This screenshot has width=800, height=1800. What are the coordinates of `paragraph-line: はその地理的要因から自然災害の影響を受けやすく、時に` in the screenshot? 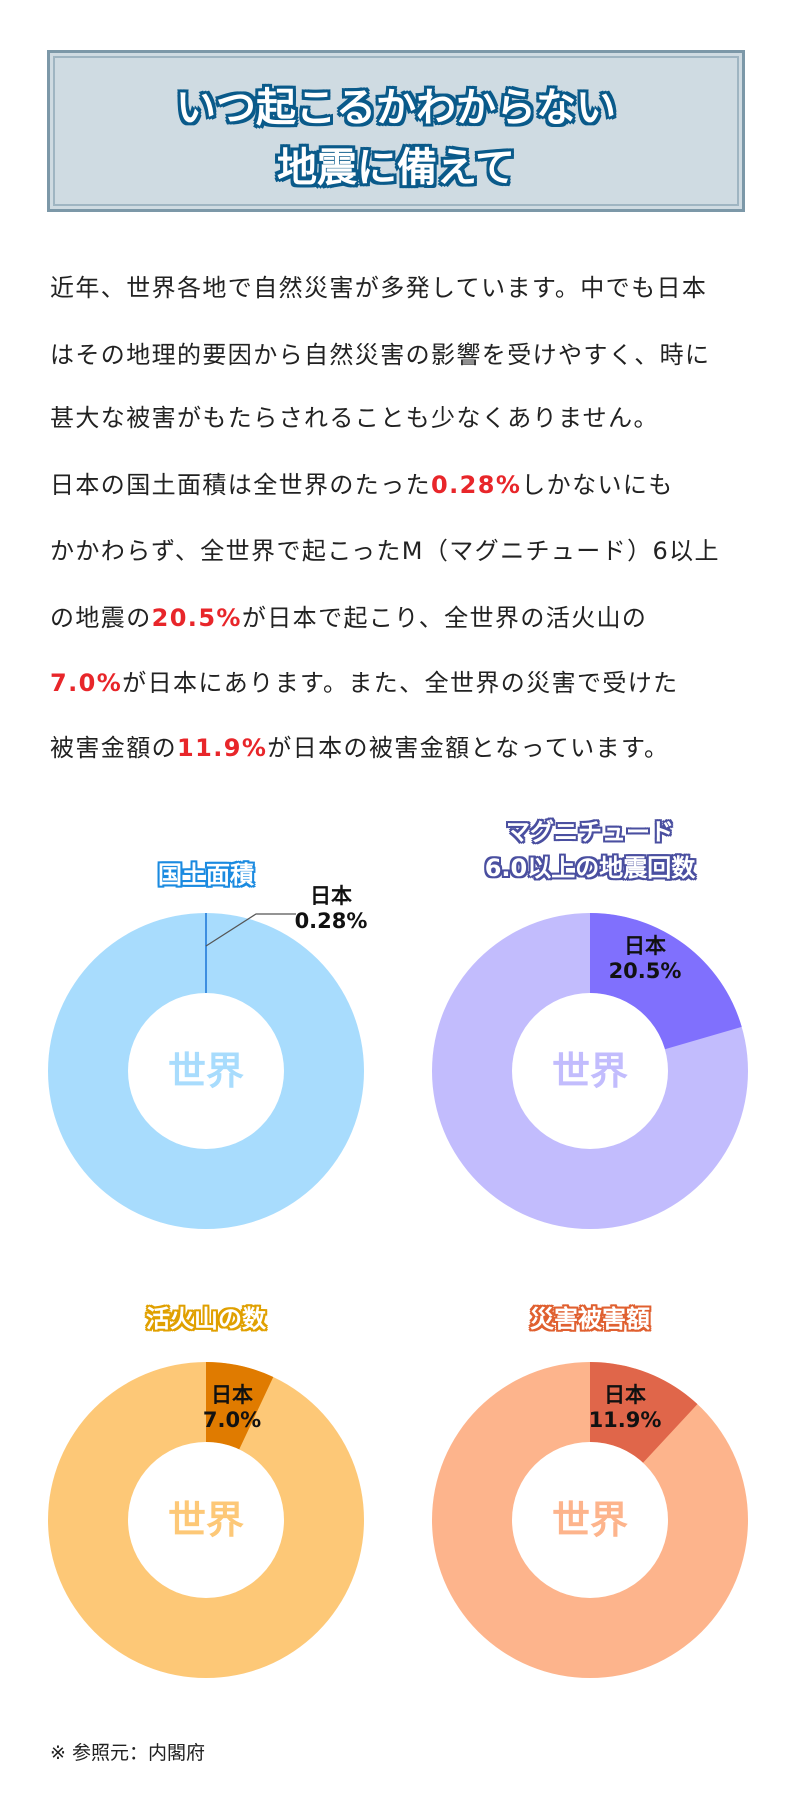 It's located at (405, 352).